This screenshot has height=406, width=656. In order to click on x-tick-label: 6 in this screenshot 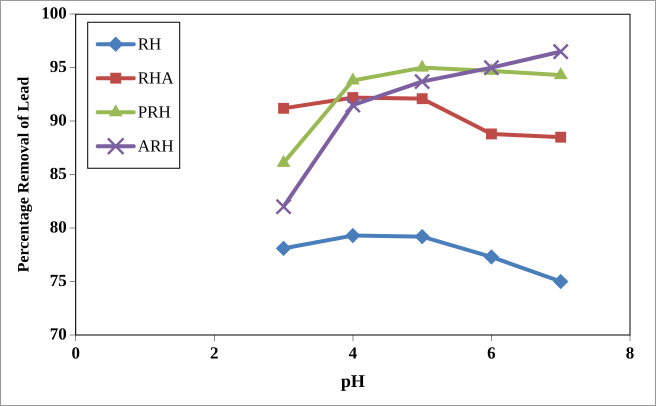, I will do `click(491, 353)`.